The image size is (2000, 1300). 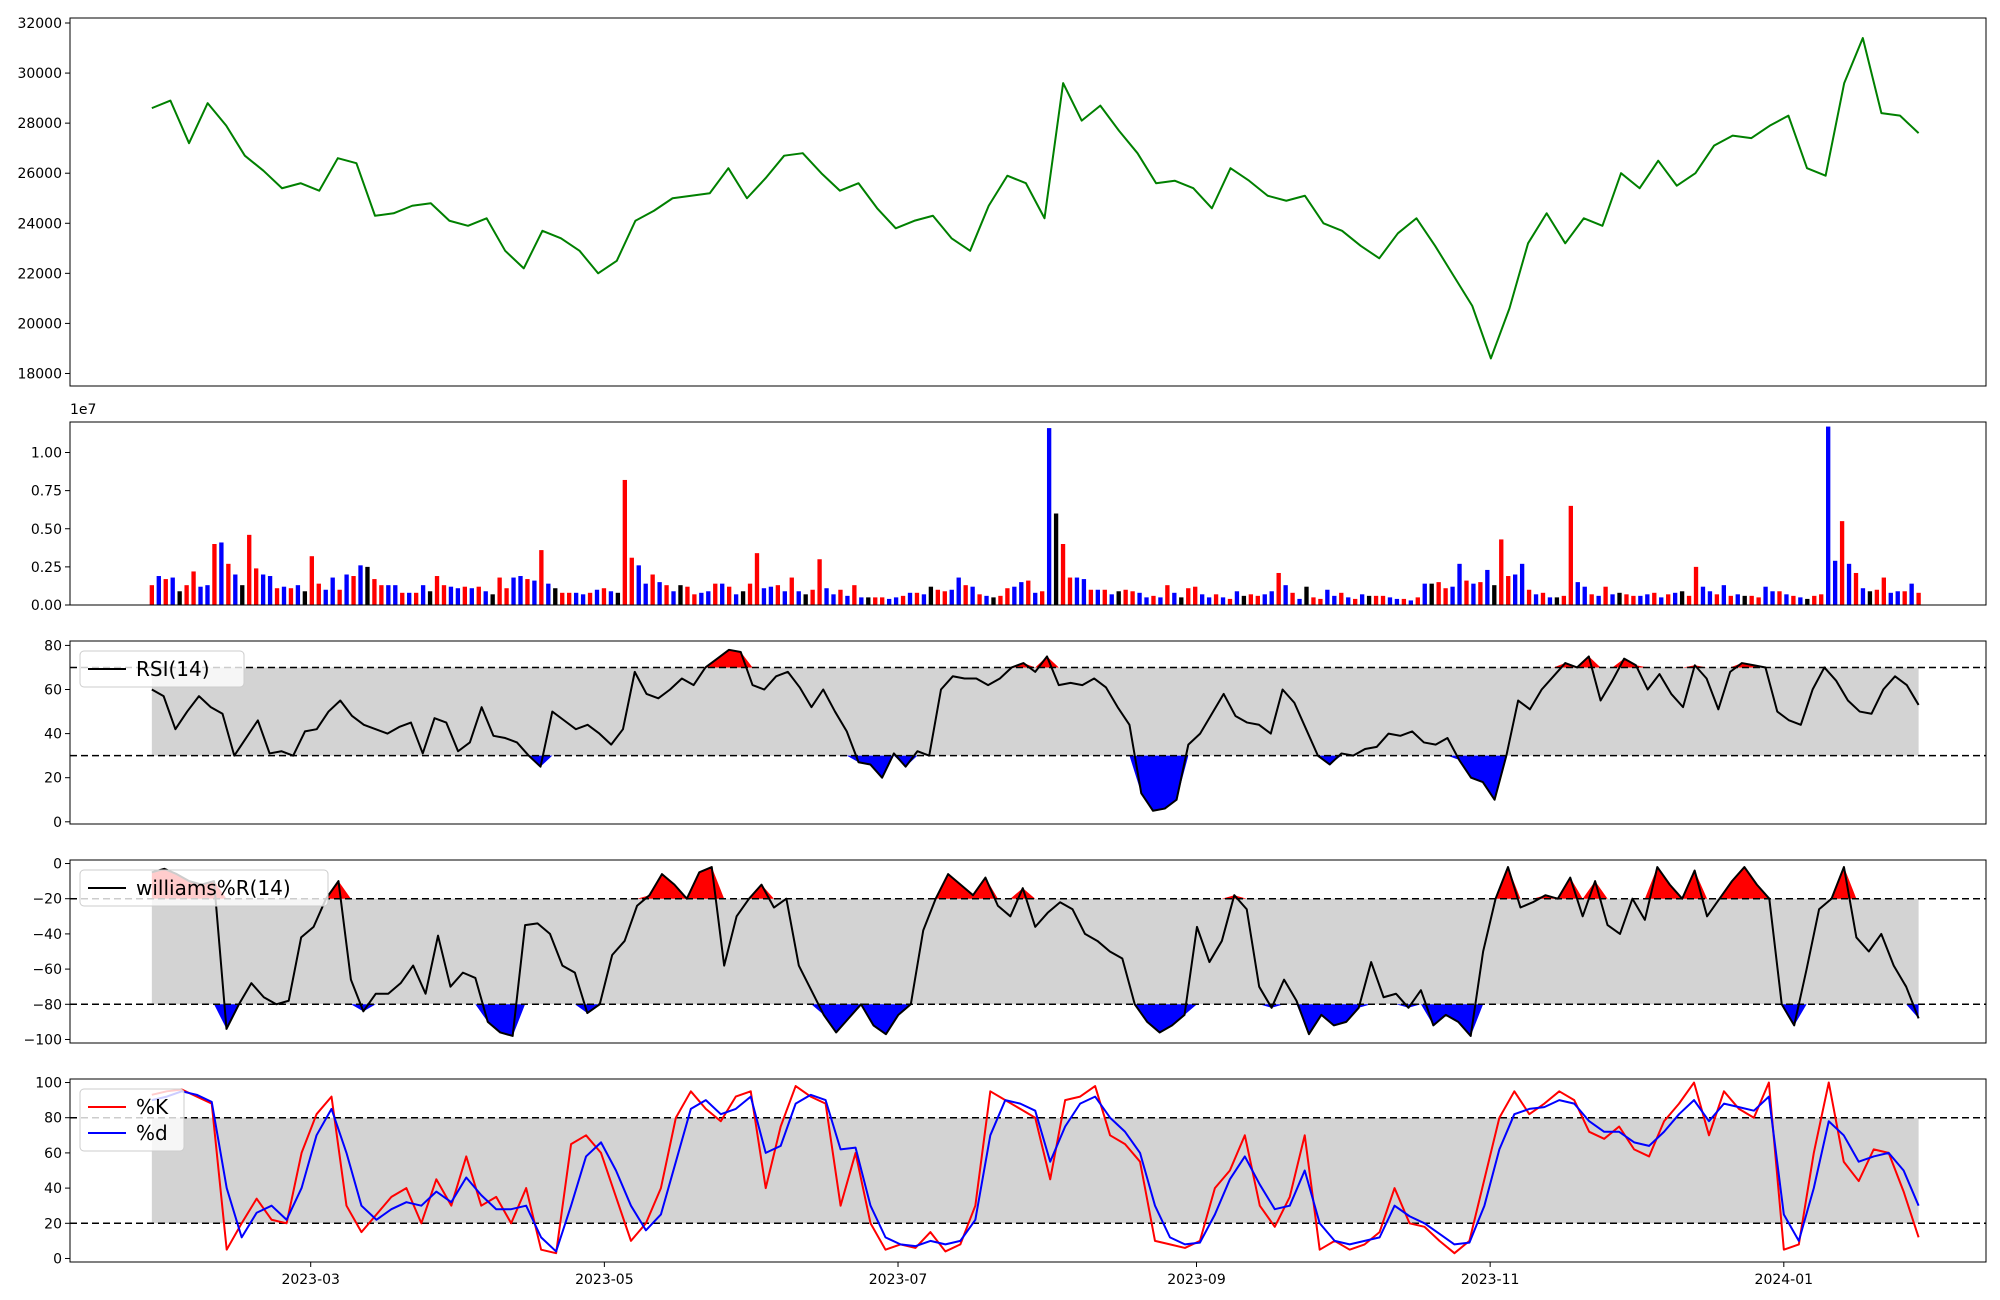 I want to click on oversold-fill, so click(x=1035, y=783).